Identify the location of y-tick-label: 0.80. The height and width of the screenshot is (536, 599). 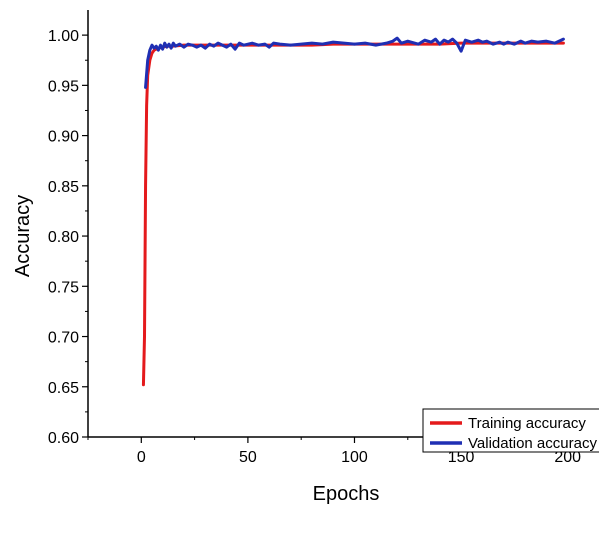
(63, 237).